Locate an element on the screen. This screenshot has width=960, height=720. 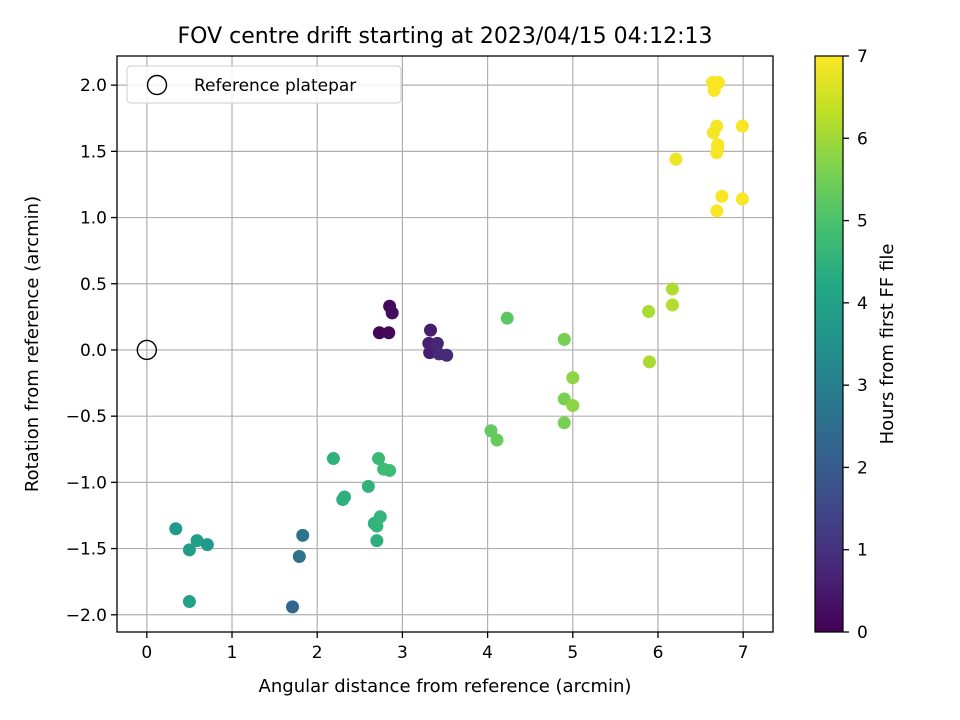
x-tick-label: 5 is located at coordinates (572, 653).